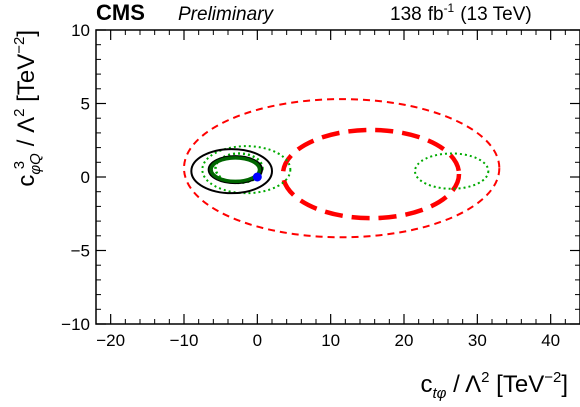 This screenshot has width=580, height=407. What do you see at coordinates (477, 340) in the screenshot?
I see `x-tick-label: 30` at bounding box center [477, 340].